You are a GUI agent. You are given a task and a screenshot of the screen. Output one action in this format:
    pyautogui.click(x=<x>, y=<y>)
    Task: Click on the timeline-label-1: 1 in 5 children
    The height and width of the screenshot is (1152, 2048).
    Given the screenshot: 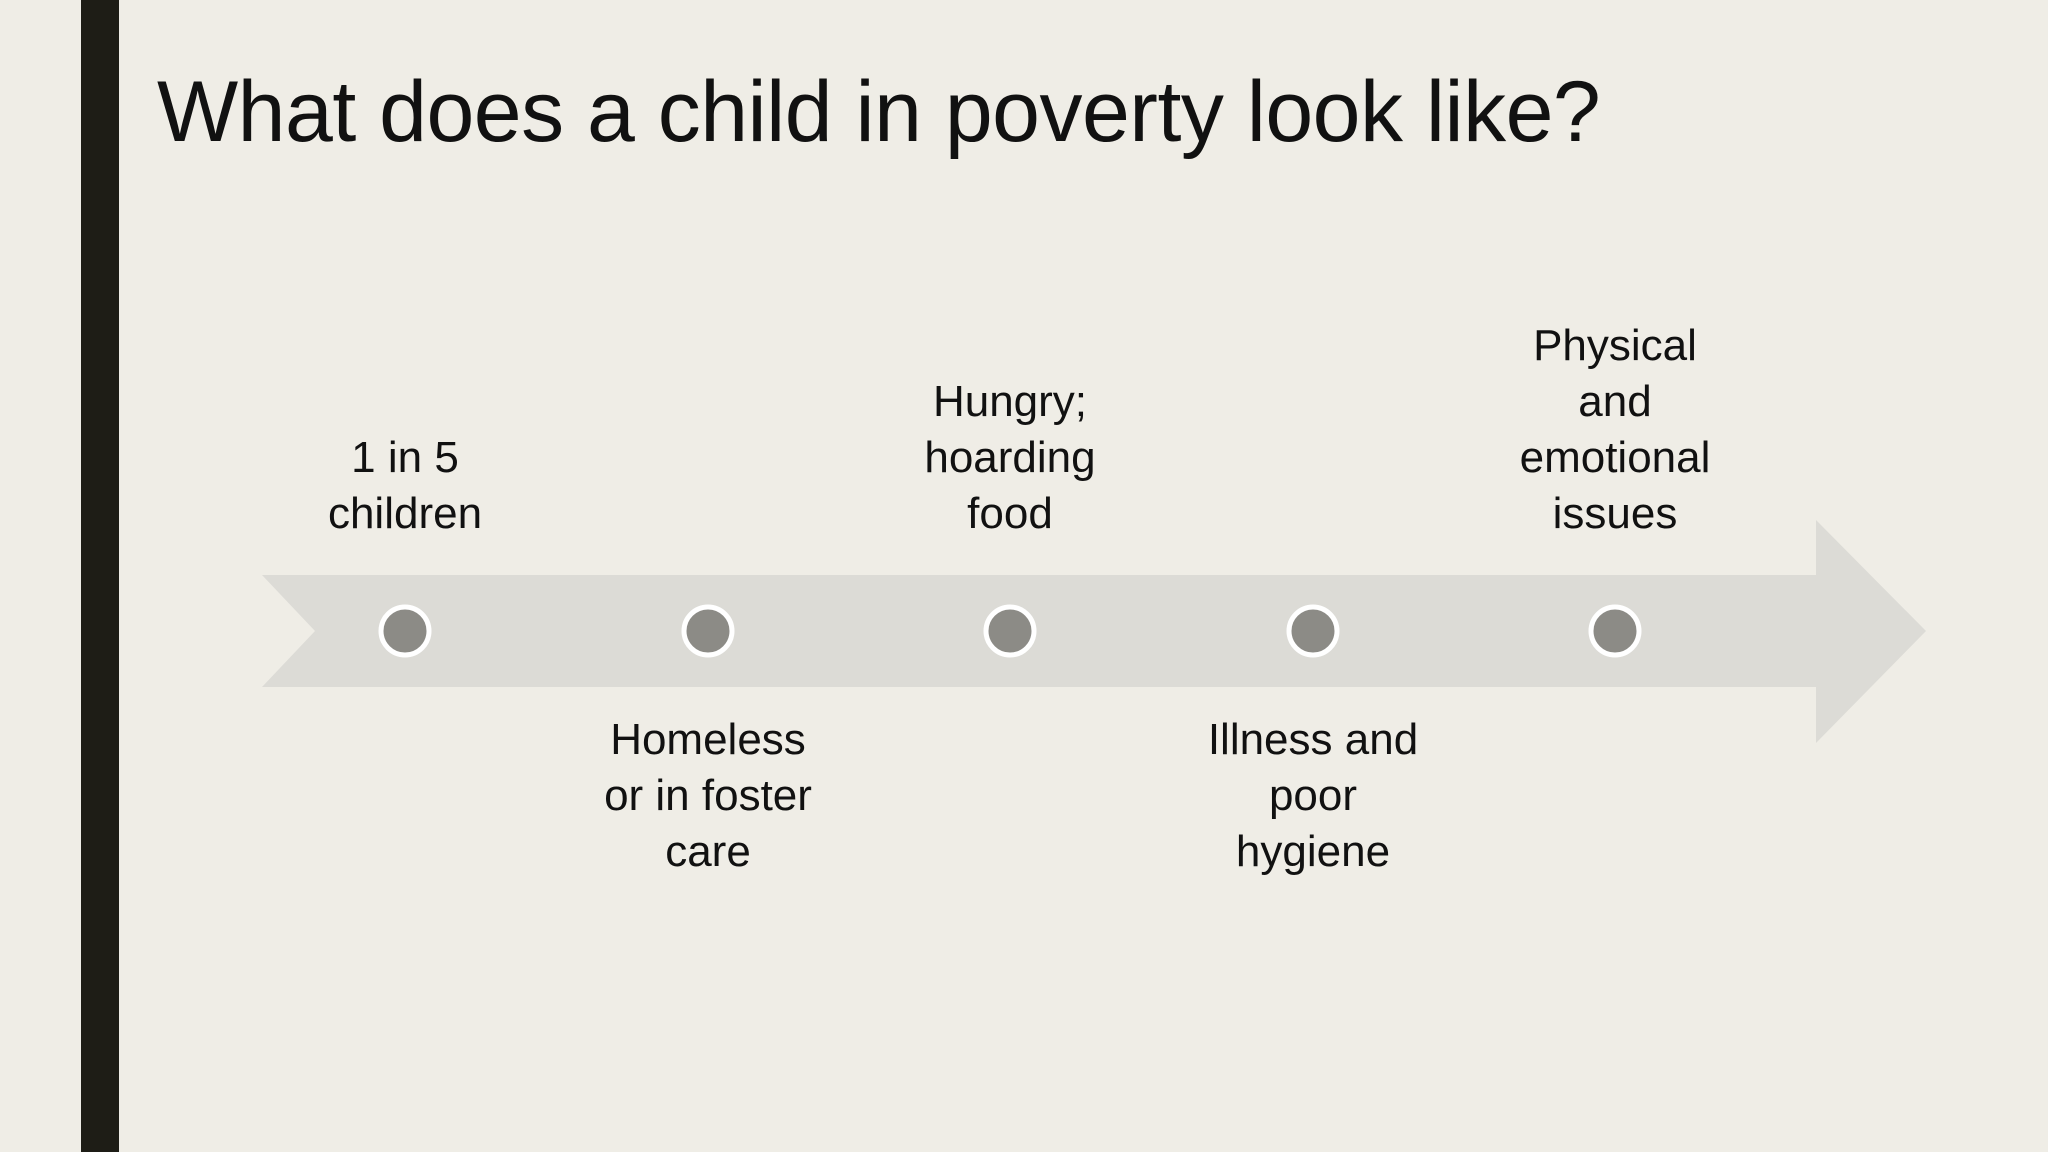 What is the action you would take?
    pyautogui.click(x=405, y=485)
    